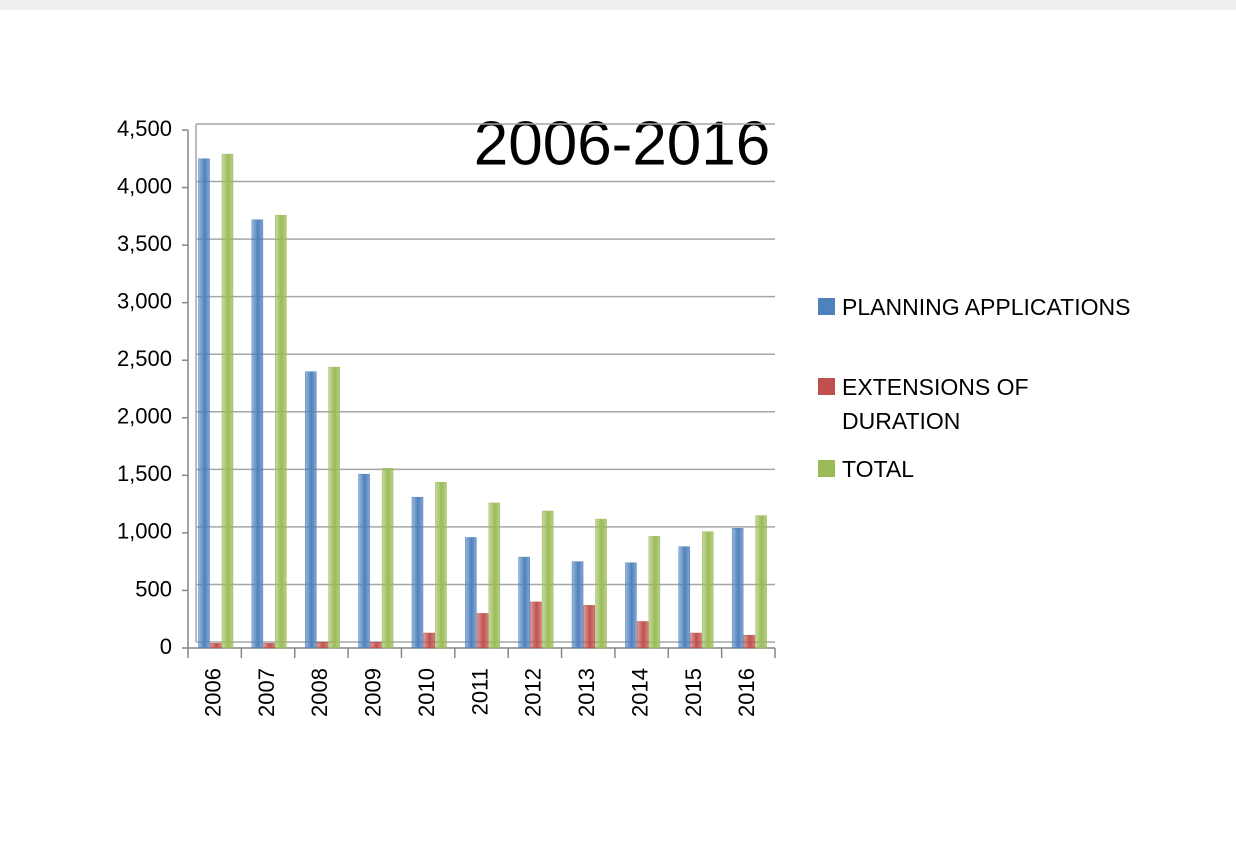 Image resolution: width=1236 pixels, height=847 pixels. Describe the element at coordinates (144, 416) in the screenshot. I see `y-tick-label: 2,000` at that location.